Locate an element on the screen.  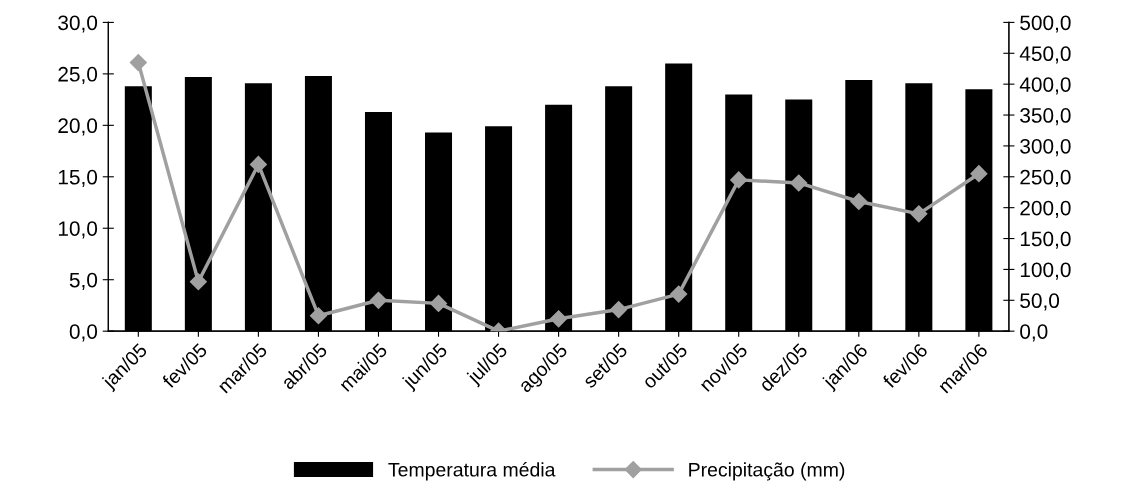
y2-tick-label: 400,0 is located at coordinates (1045, 86).